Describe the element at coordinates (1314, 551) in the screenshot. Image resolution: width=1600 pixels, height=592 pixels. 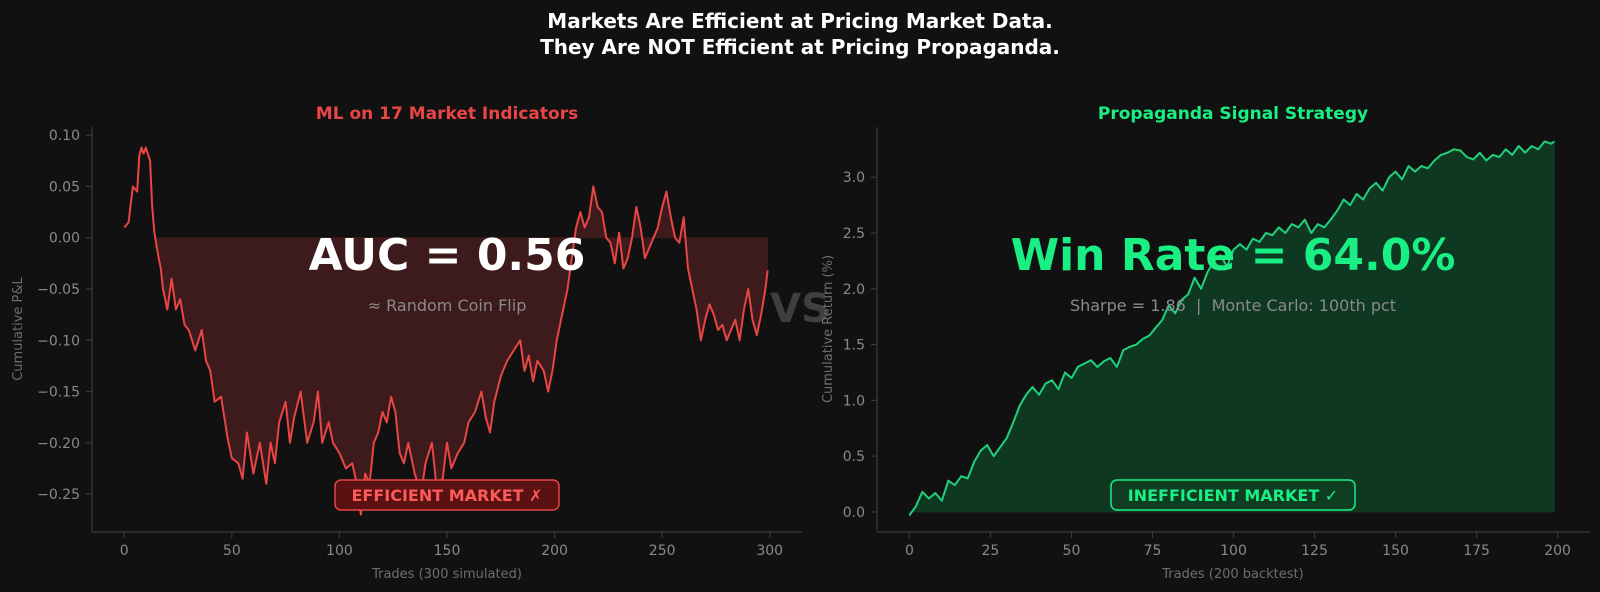
I see `right-x-tick-label: 125` at that location.